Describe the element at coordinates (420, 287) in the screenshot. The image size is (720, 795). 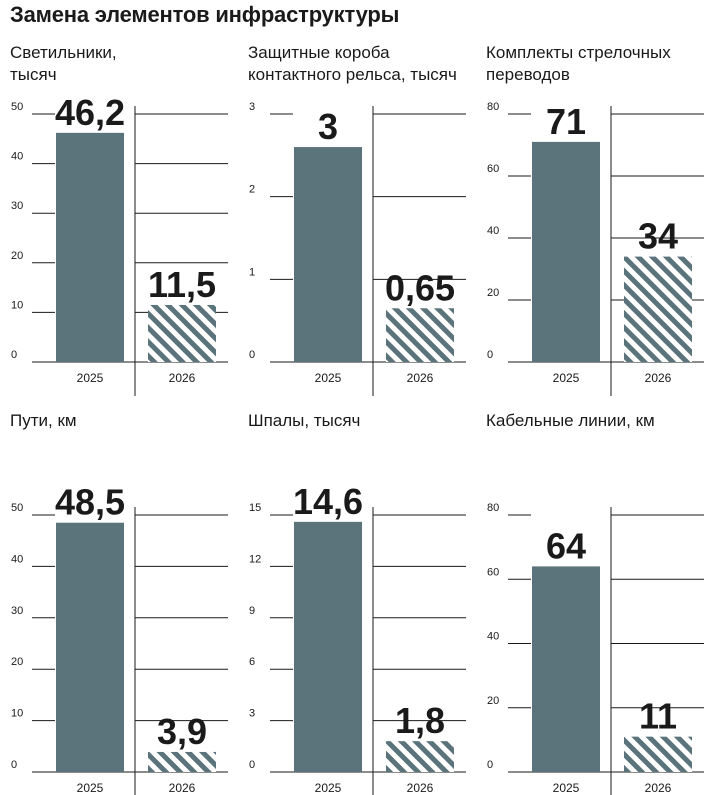
I see `value-label-2026: 0,65` at that location.